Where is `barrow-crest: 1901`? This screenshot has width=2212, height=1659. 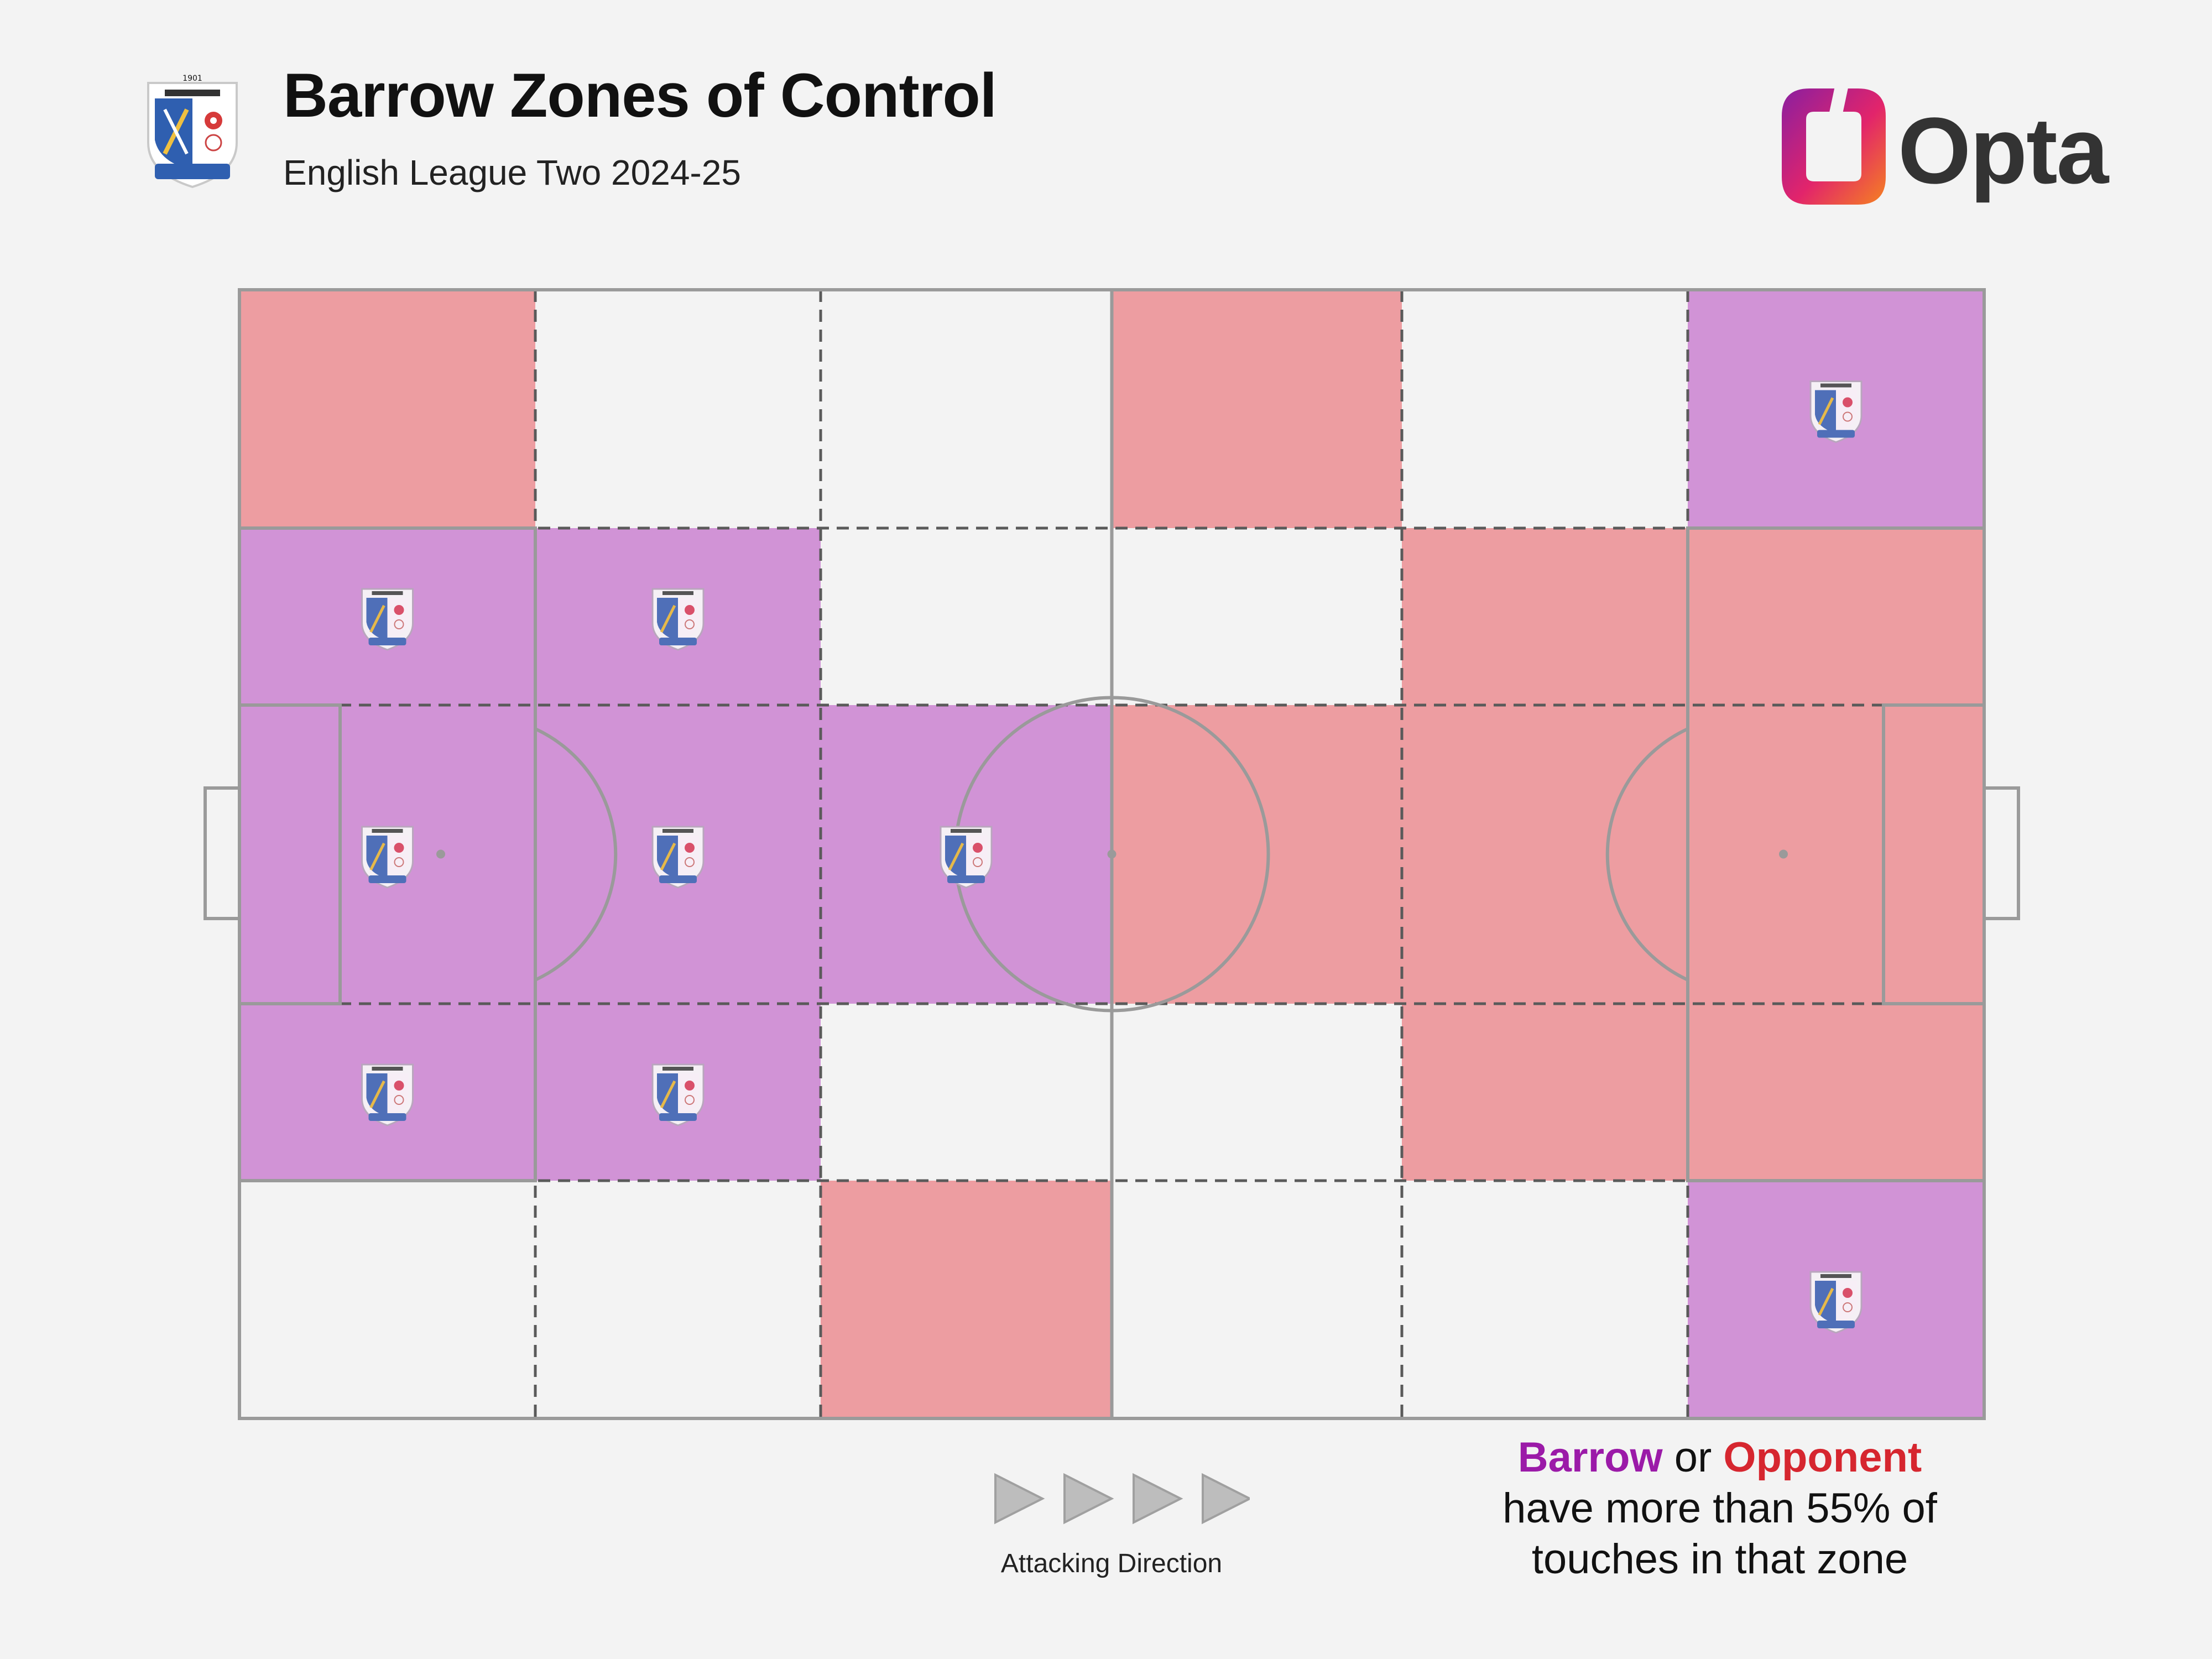
barrow-crest: 1901 is located at coordinates (192, 130).